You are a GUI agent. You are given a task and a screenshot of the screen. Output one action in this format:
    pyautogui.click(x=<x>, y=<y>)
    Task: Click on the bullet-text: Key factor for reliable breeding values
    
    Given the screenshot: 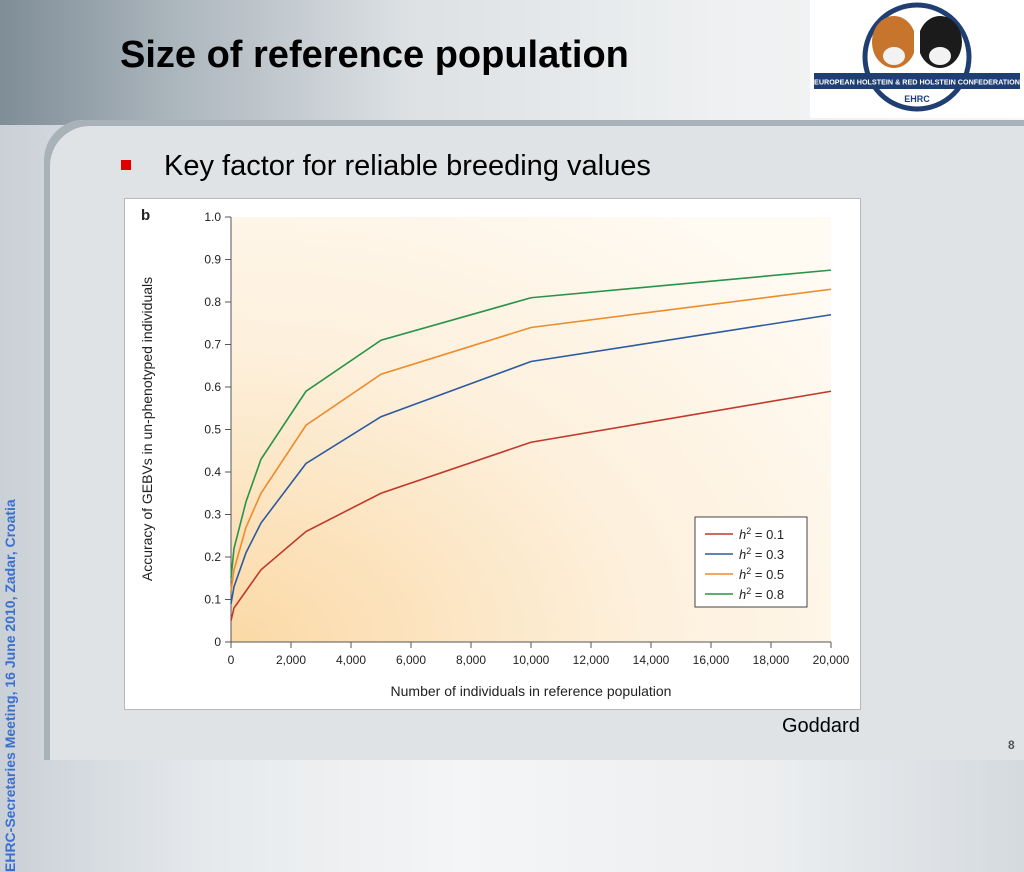 What is the action you would take?
    pyautogui.click(x=407, y=166)
    